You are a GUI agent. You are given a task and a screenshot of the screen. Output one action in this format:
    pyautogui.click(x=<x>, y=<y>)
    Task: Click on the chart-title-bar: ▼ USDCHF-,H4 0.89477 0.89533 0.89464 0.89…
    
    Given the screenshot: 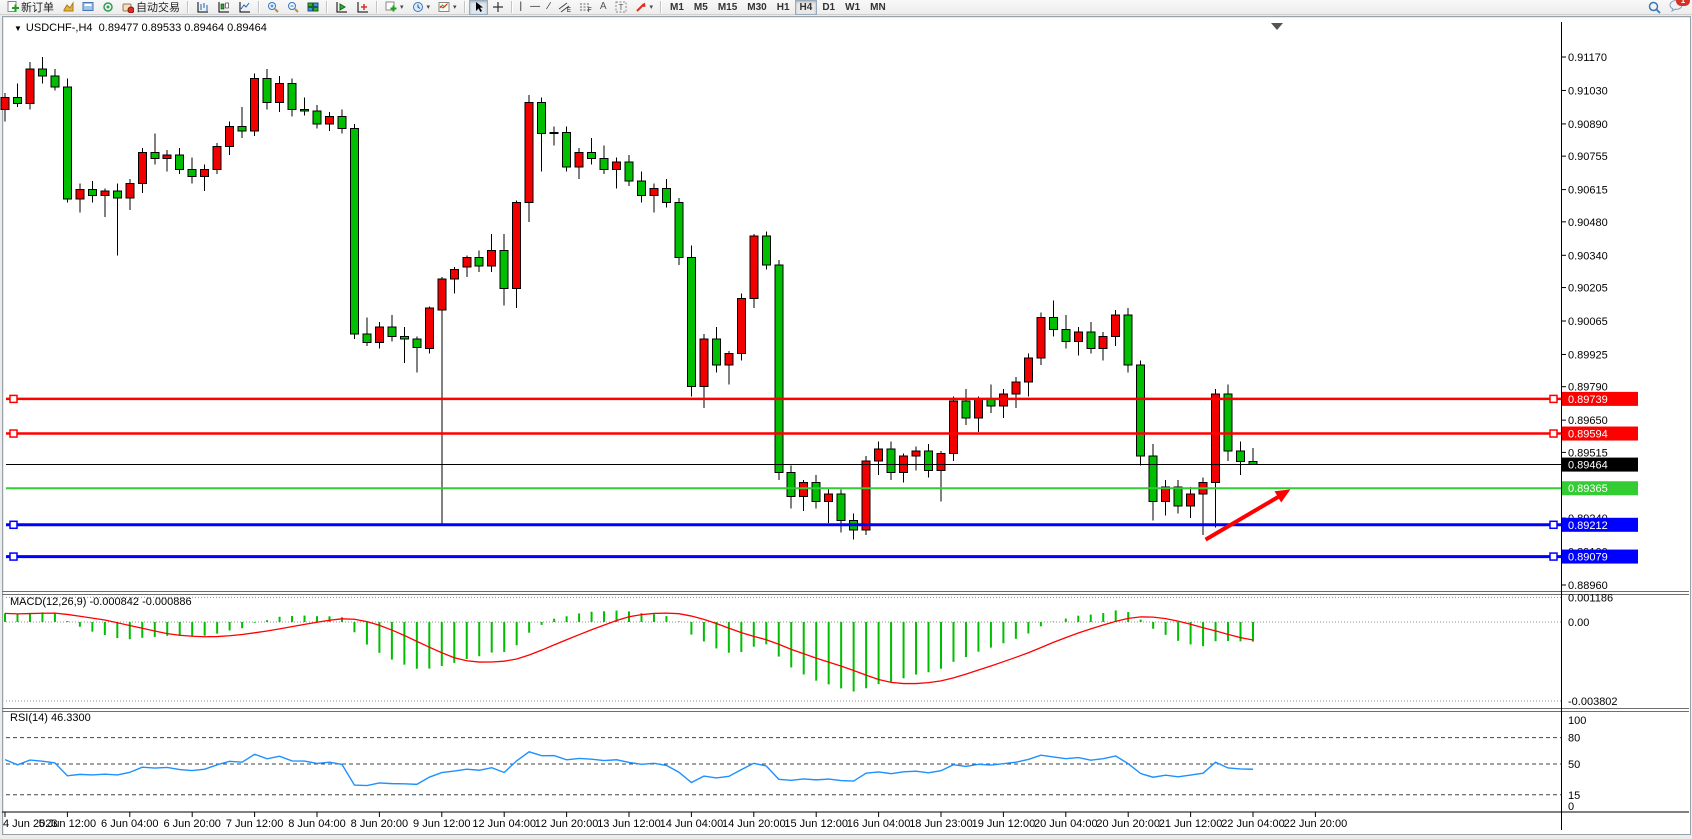 What is the action you would take?
    pyautogui.click(x=140, y=28)
    